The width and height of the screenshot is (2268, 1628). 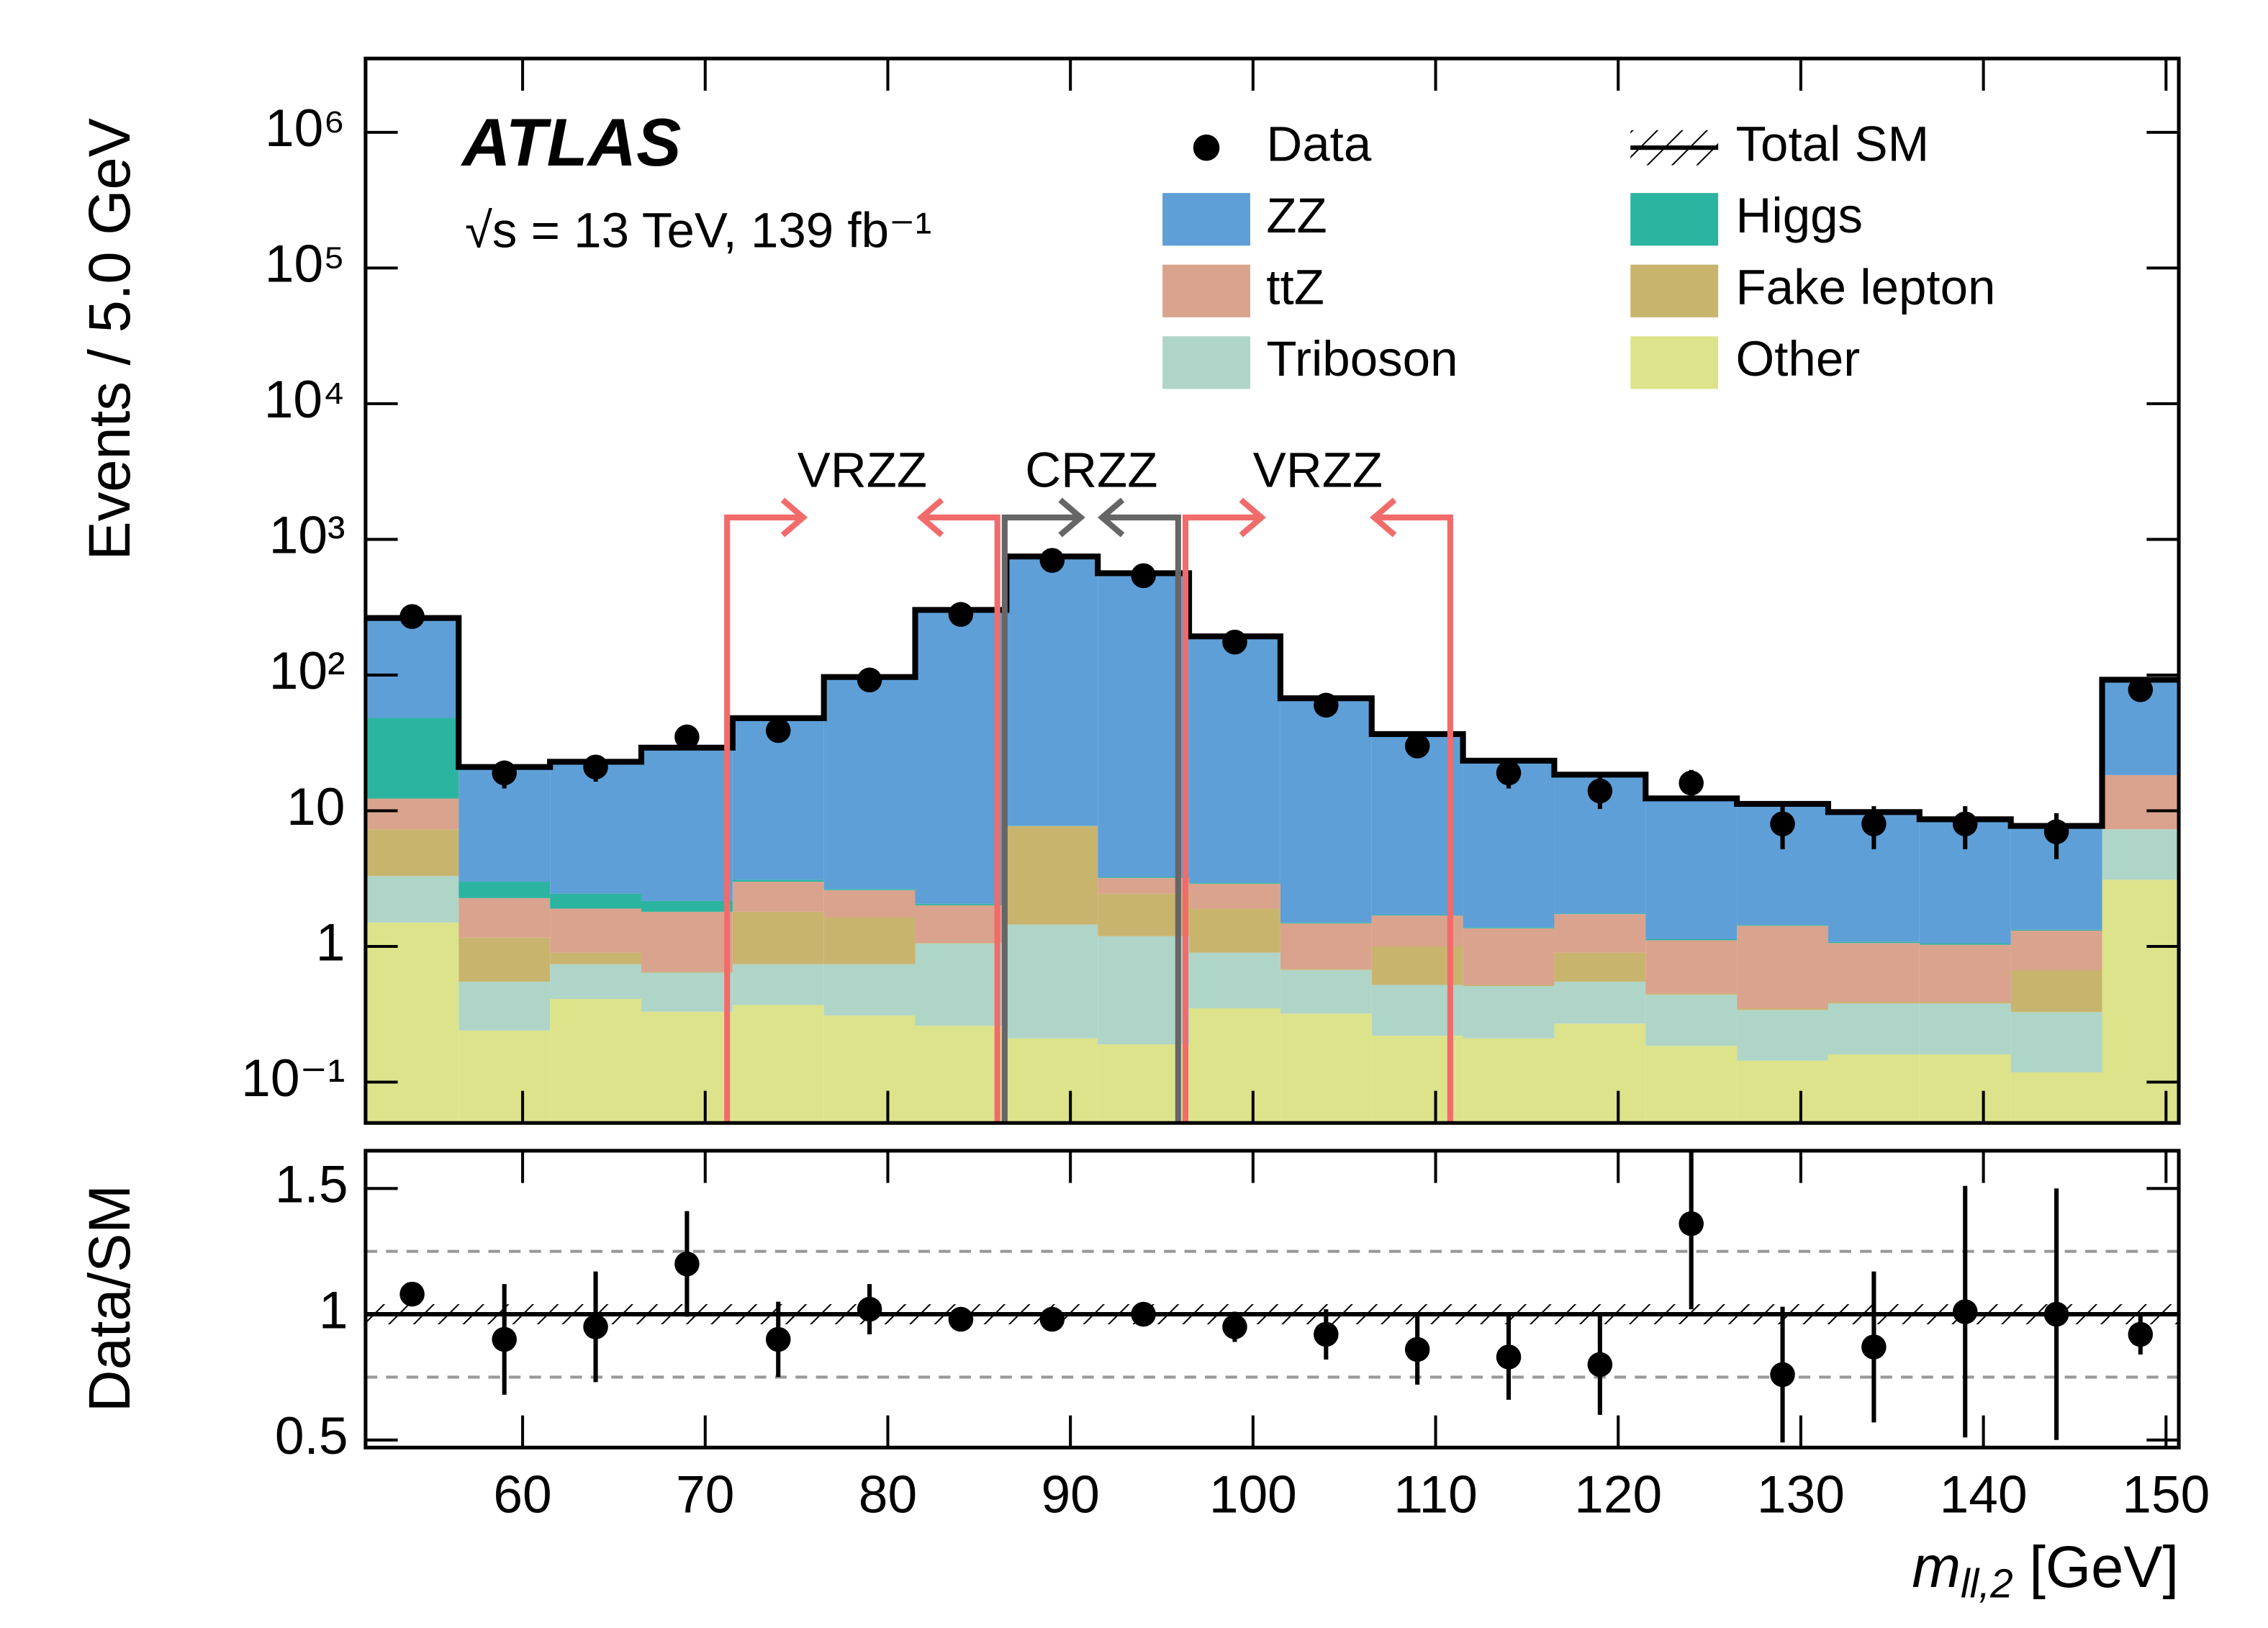 What do you see at coordinates (522, 1495) in the screenshot?
I see `x-tick-label: 60` at bounding box center [522, 1495].